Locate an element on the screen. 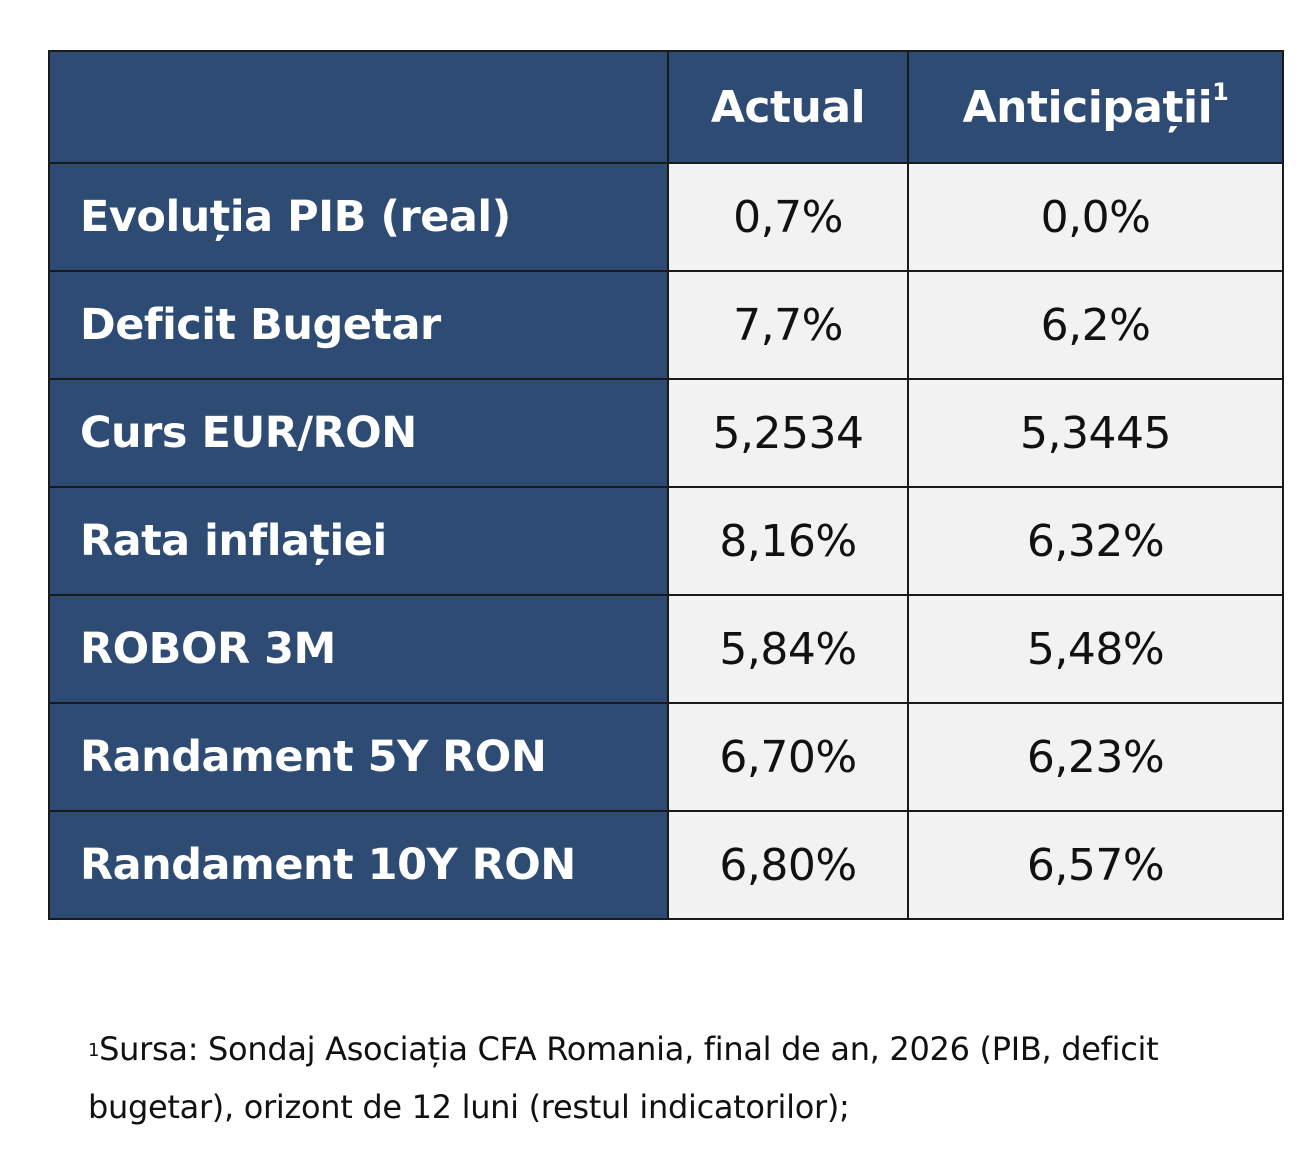  row-label: Randament 5Y RON is located at coordinates (358, 757).